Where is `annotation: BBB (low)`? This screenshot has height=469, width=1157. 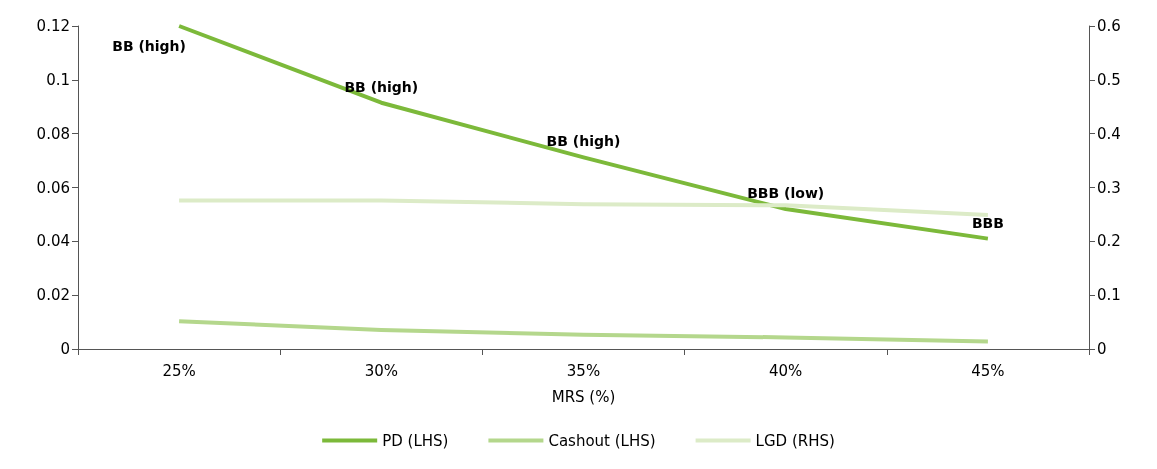 annotation: BBB (low) is located at coordinates (786, 193).